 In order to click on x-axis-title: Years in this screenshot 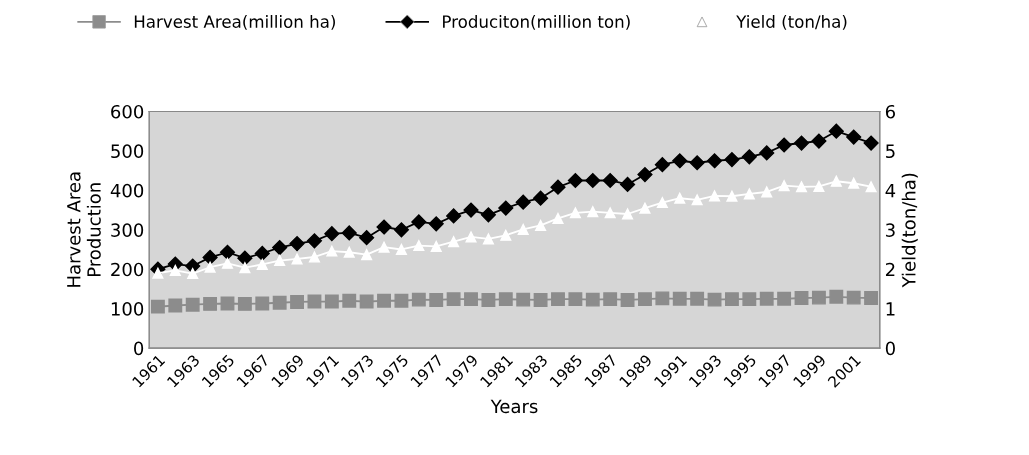, I will do `click(514, 406)`.